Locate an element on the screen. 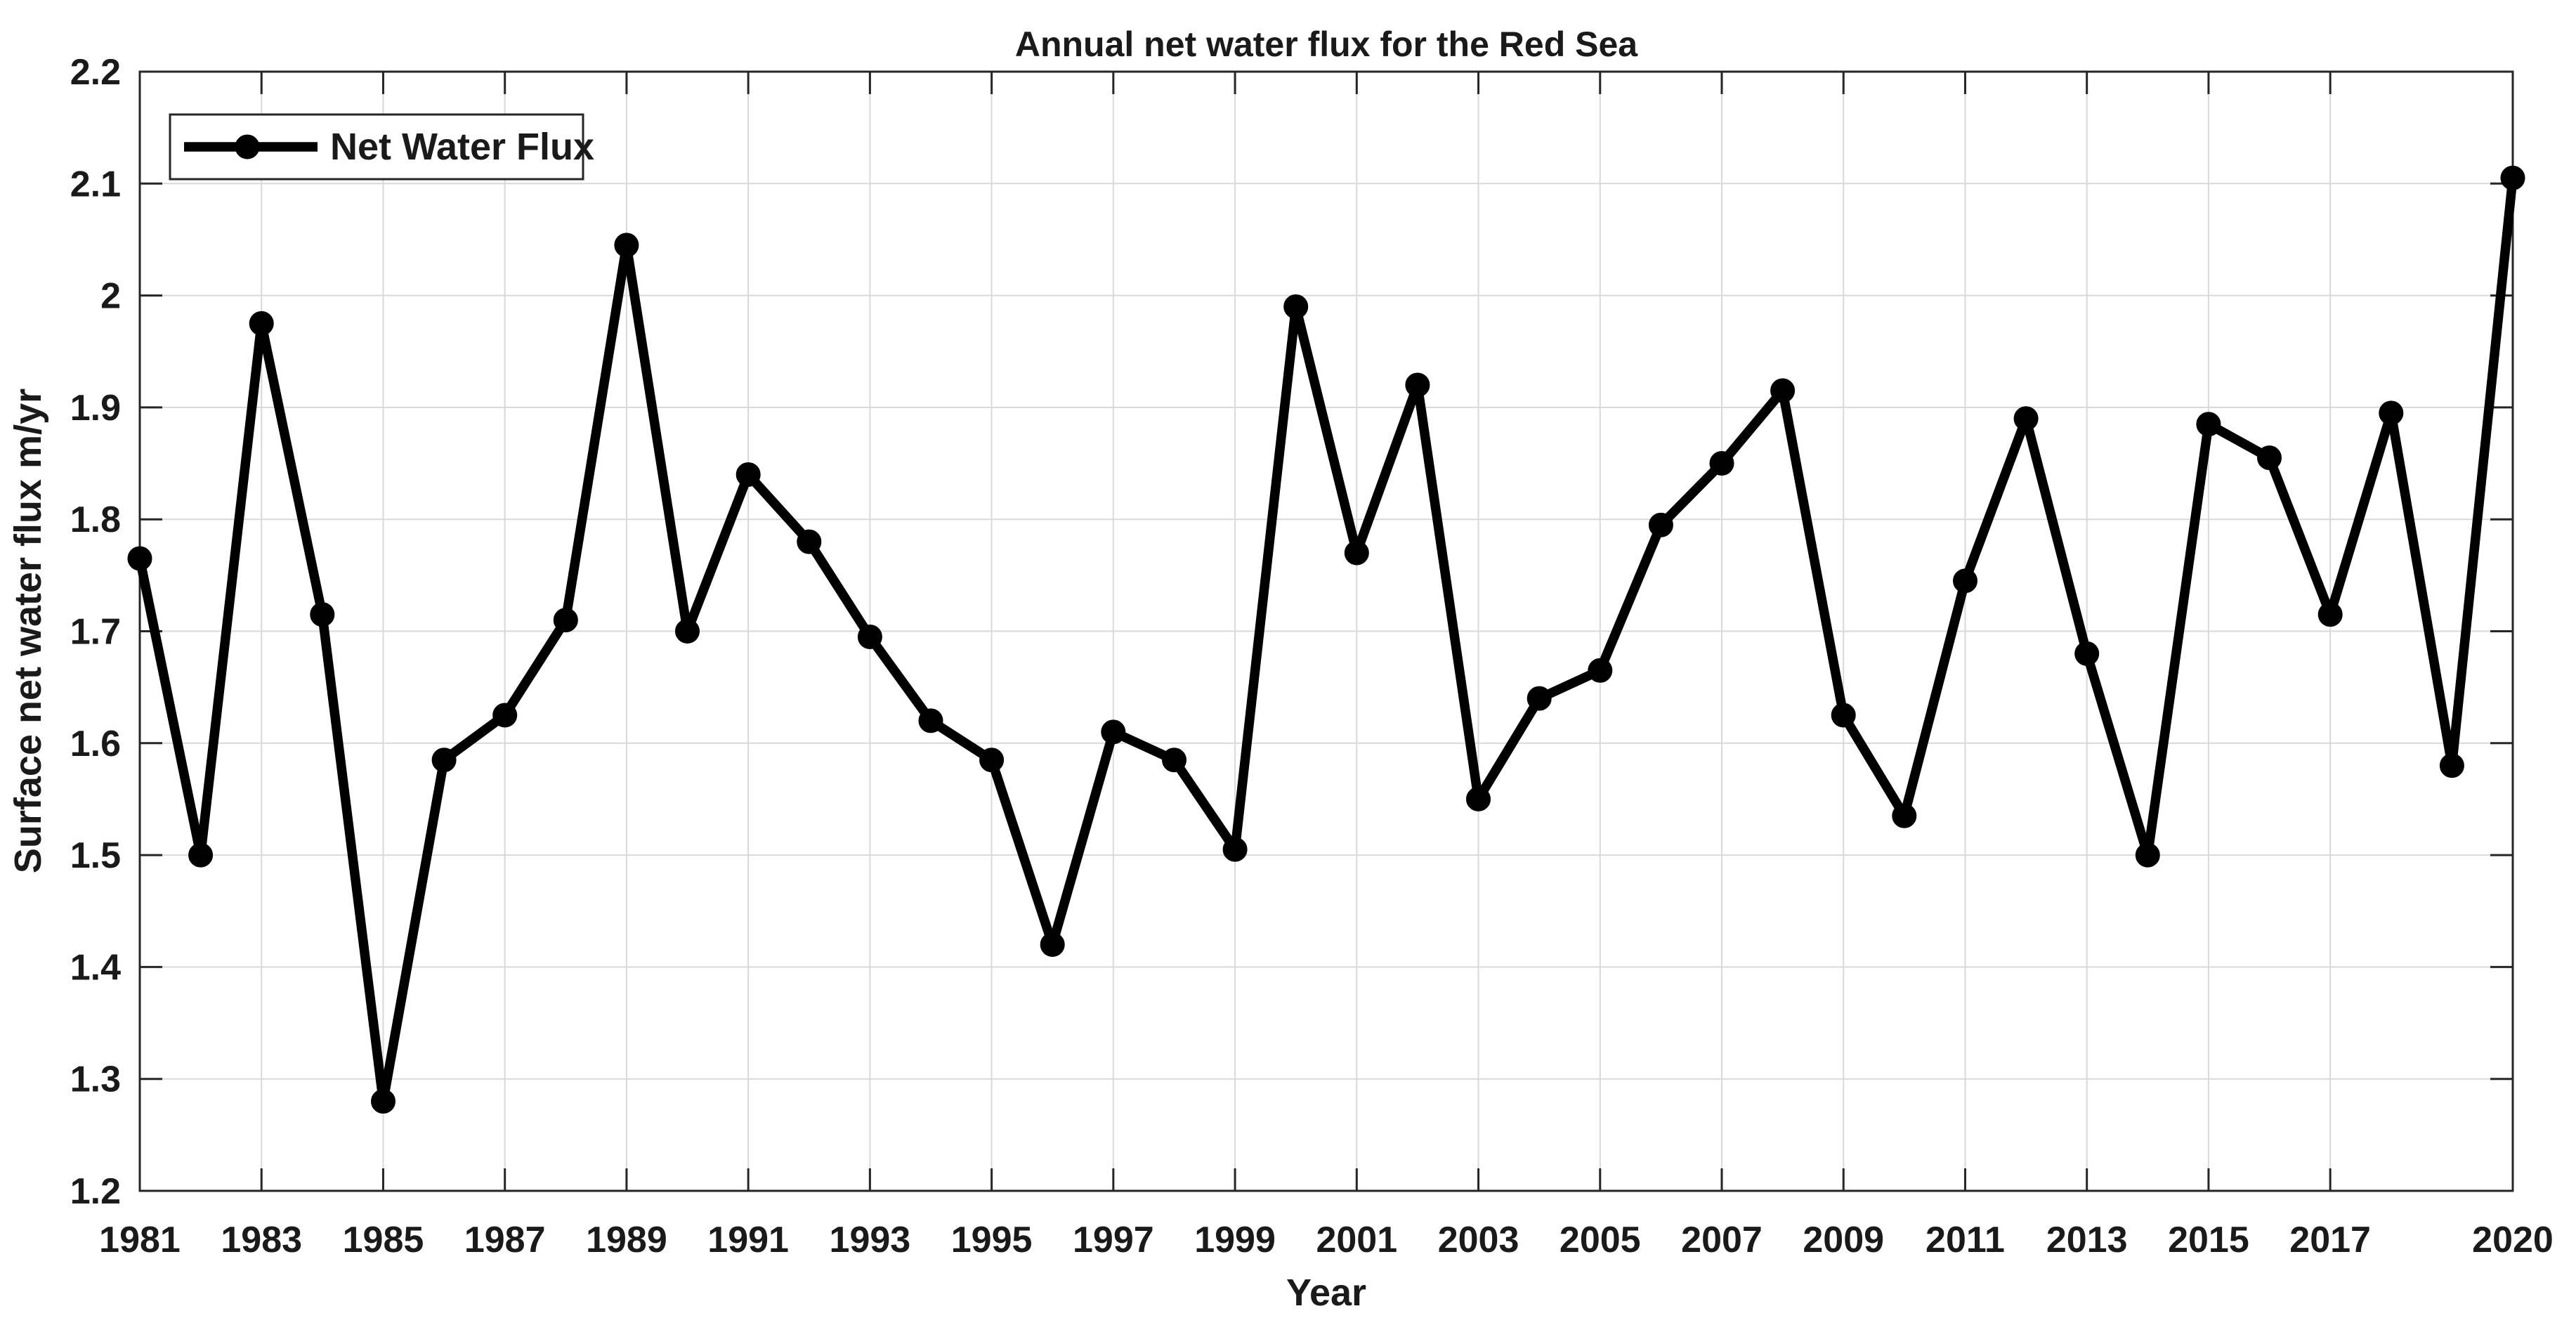 This screenshot has height=1318, width=2576. data-point-2016 is located at coordinates (2270, 458).